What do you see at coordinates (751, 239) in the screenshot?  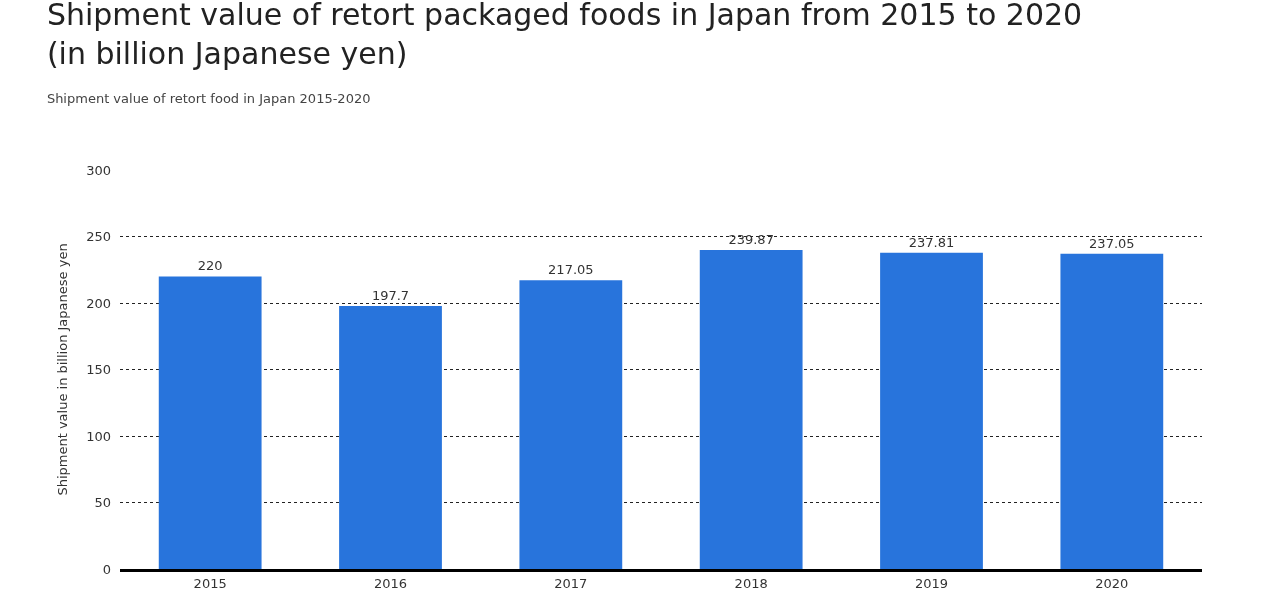 I see `data-label: 239.87` at bounding box center [751, 239].